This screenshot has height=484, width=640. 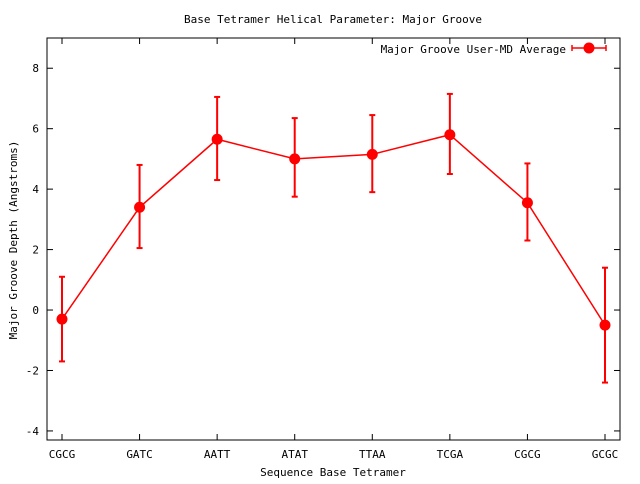 What do you see at coordinates (294, 454) in the screenshot?
I see `x-tick-label: ATAT` at bounding box center [294, 454].